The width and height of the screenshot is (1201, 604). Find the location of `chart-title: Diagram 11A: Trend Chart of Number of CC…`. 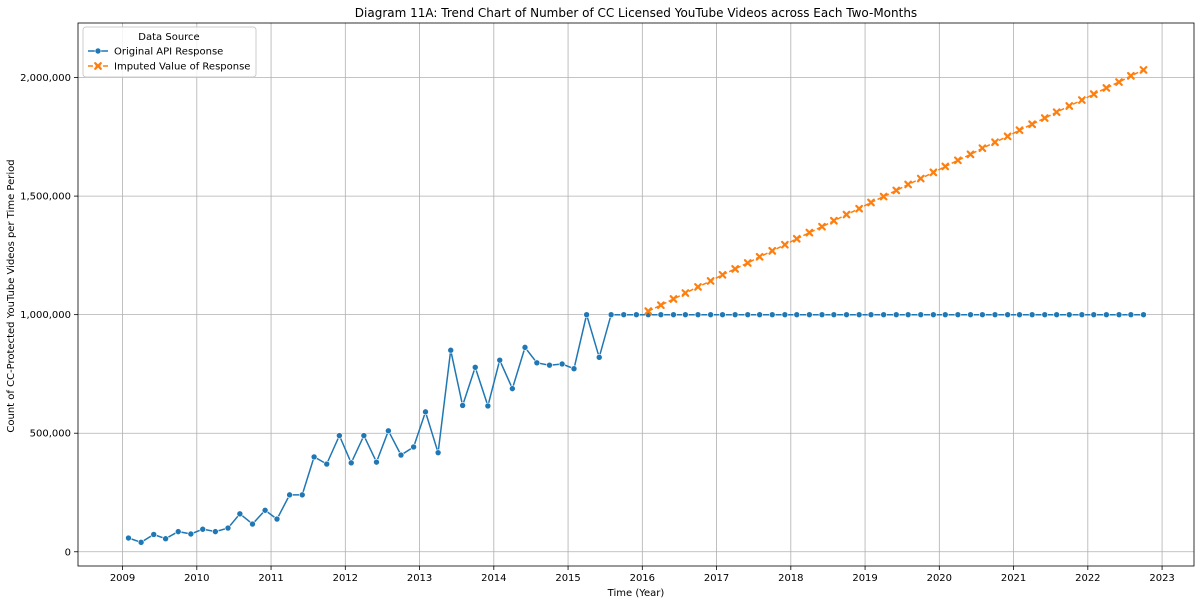

chart-title: Diagram 11A: Trend Chart of Number of CC… is located at coordinates (636, 13).